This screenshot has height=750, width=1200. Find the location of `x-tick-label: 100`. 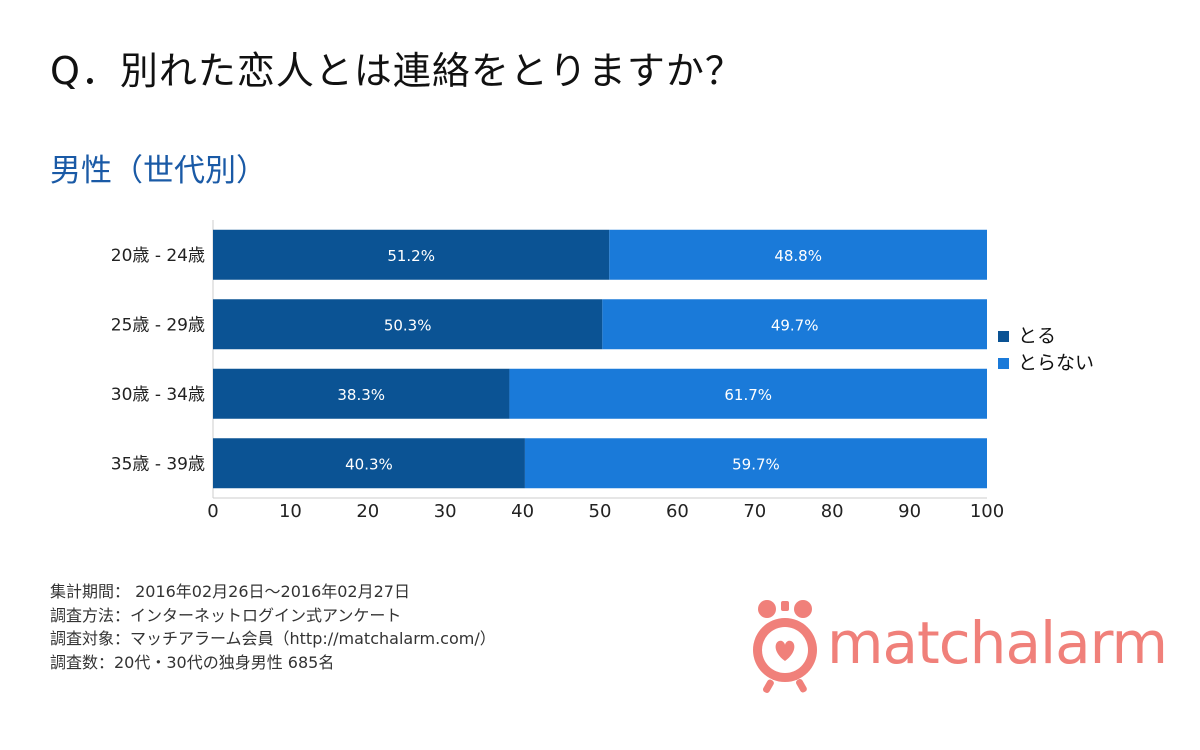

x-tick-label: 100 is located at coordinates (987, 511).